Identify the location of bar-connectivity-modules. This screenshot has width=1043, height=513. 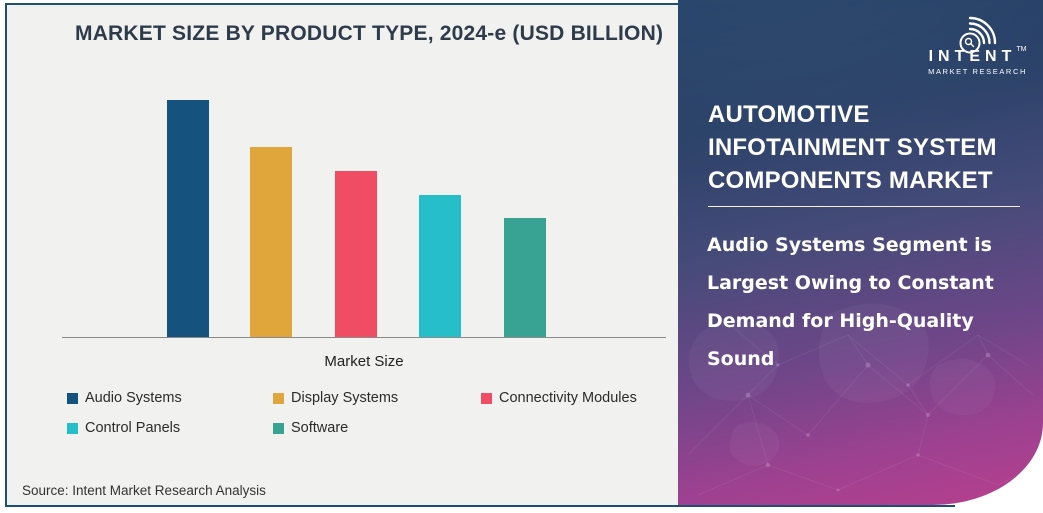
(356, 254).